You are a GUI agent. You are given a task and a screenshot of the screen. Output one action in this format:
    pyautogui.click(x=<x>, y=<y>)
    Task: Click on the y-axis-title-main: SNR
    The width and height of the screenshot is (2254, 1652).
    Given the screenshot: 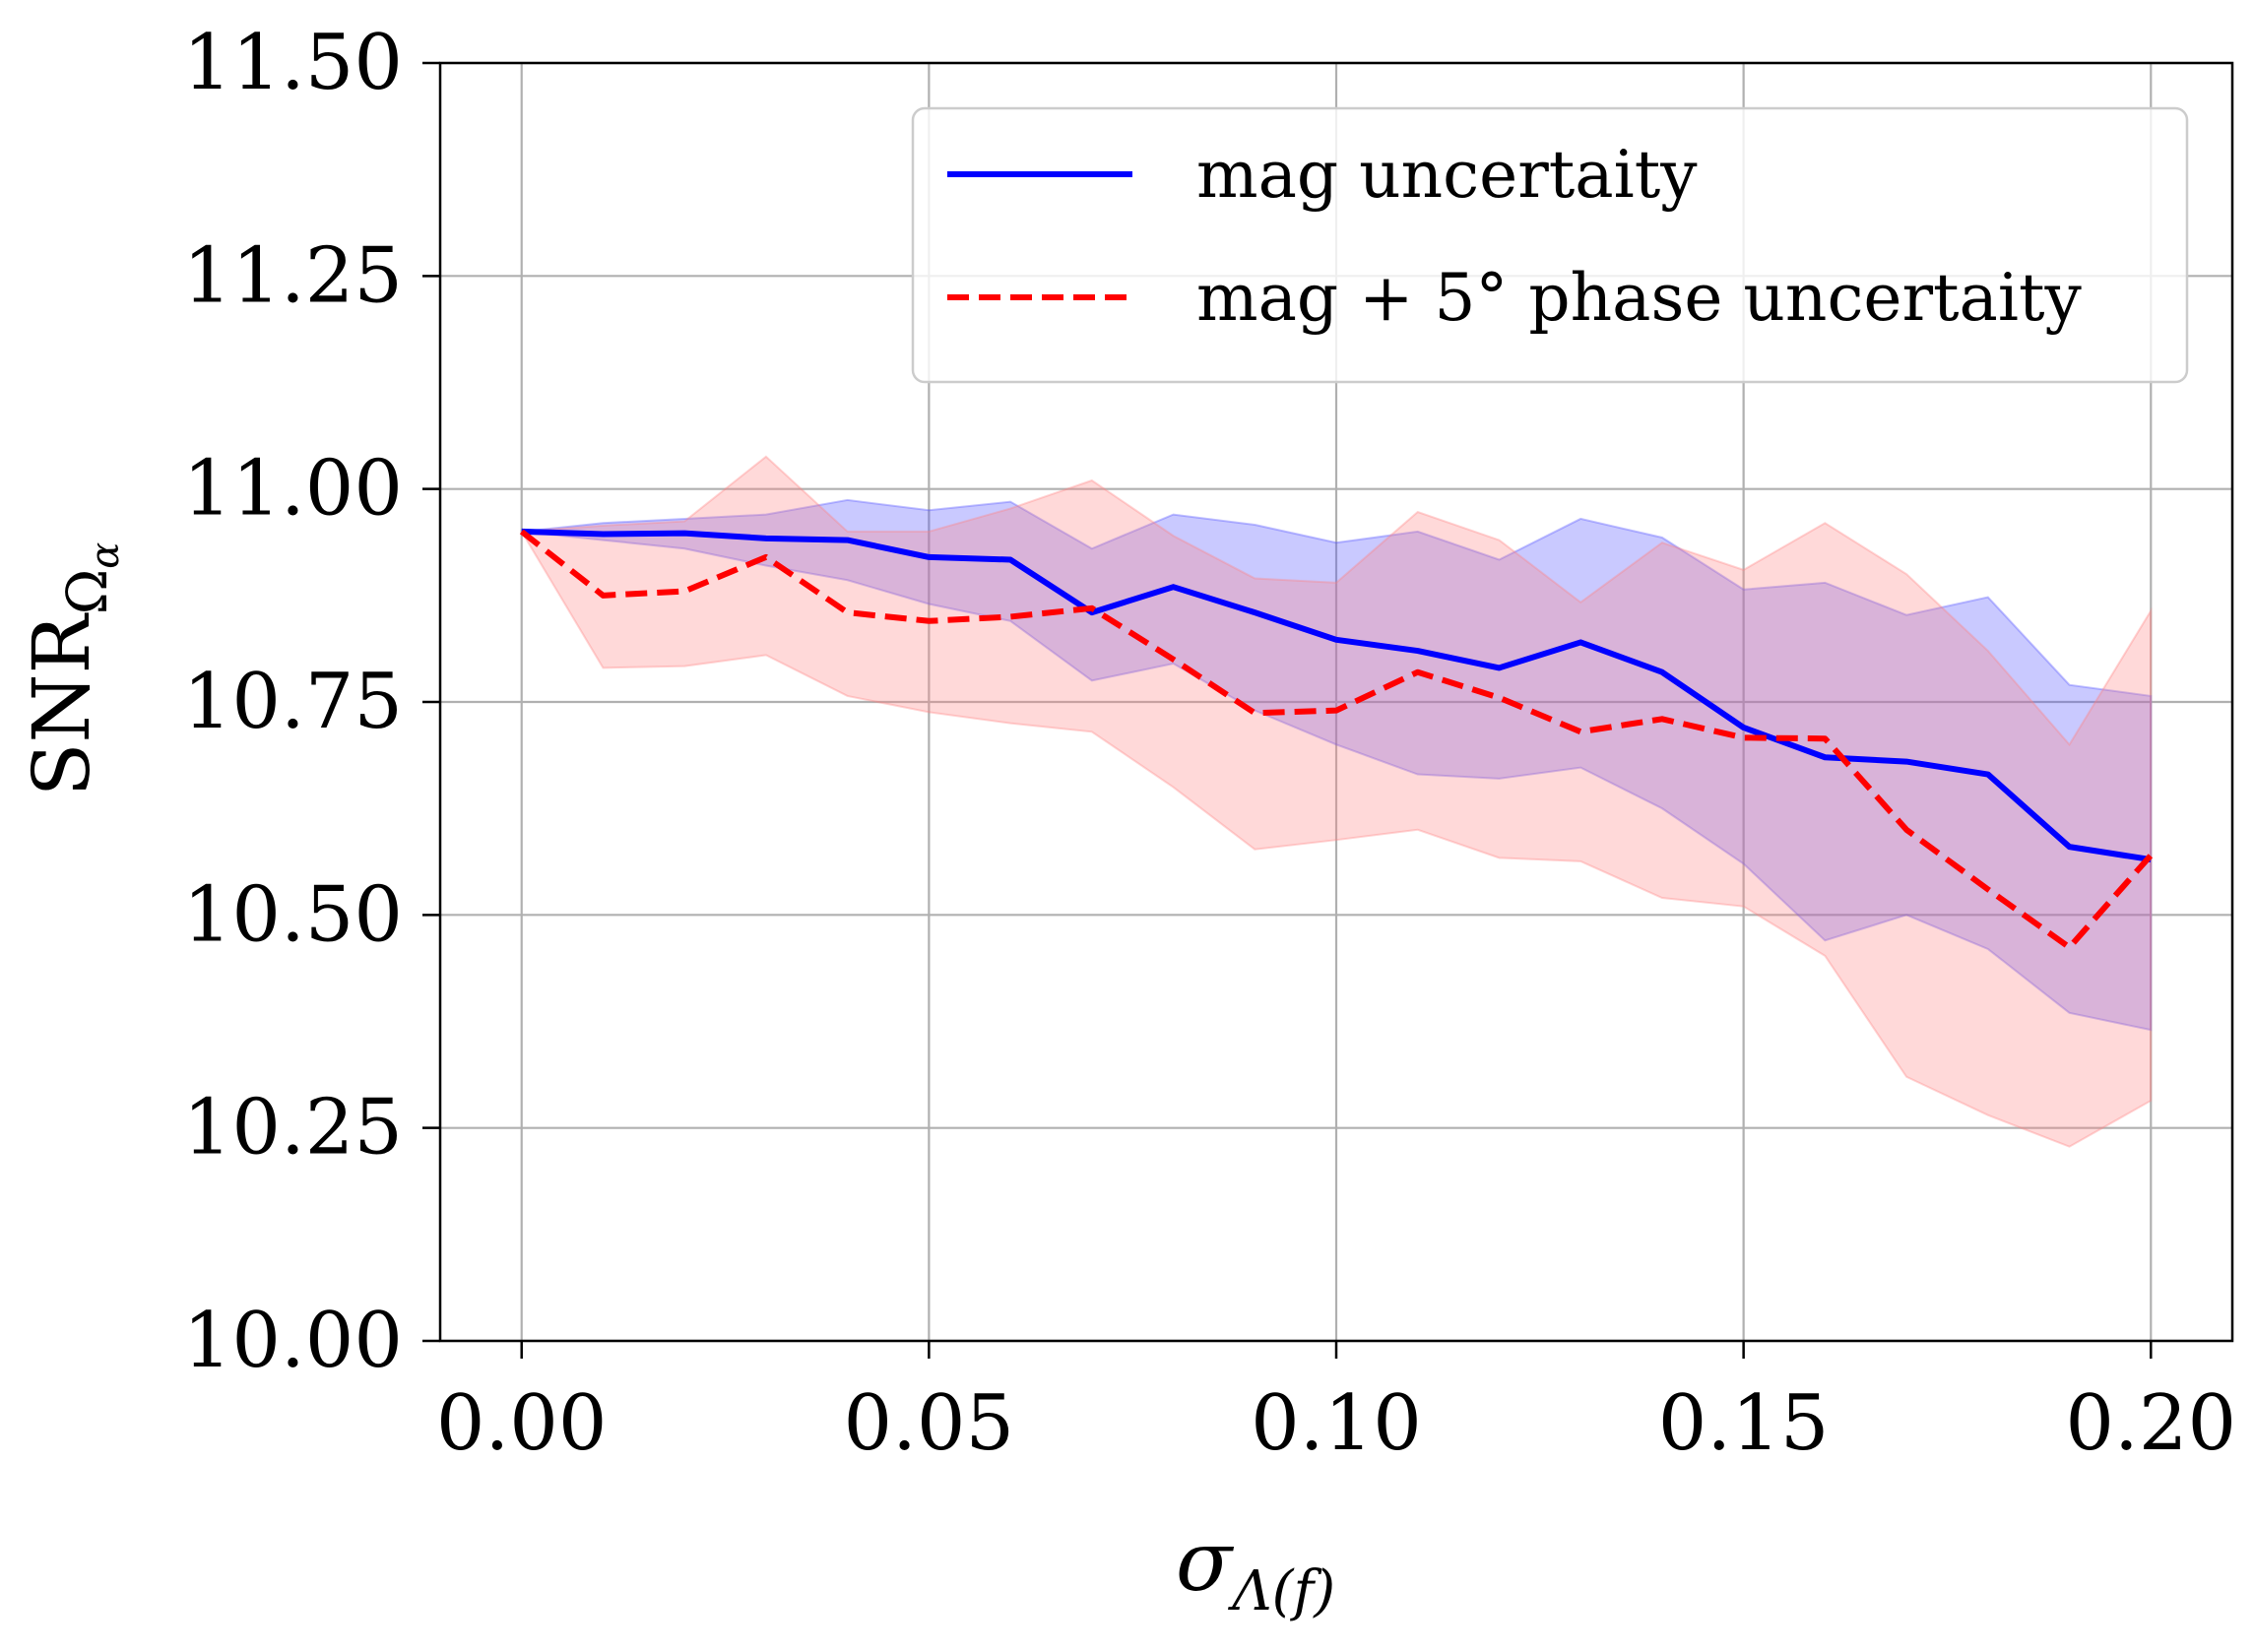 What is the action you would take?
    pyautogui.click(x=61, y=703)
    